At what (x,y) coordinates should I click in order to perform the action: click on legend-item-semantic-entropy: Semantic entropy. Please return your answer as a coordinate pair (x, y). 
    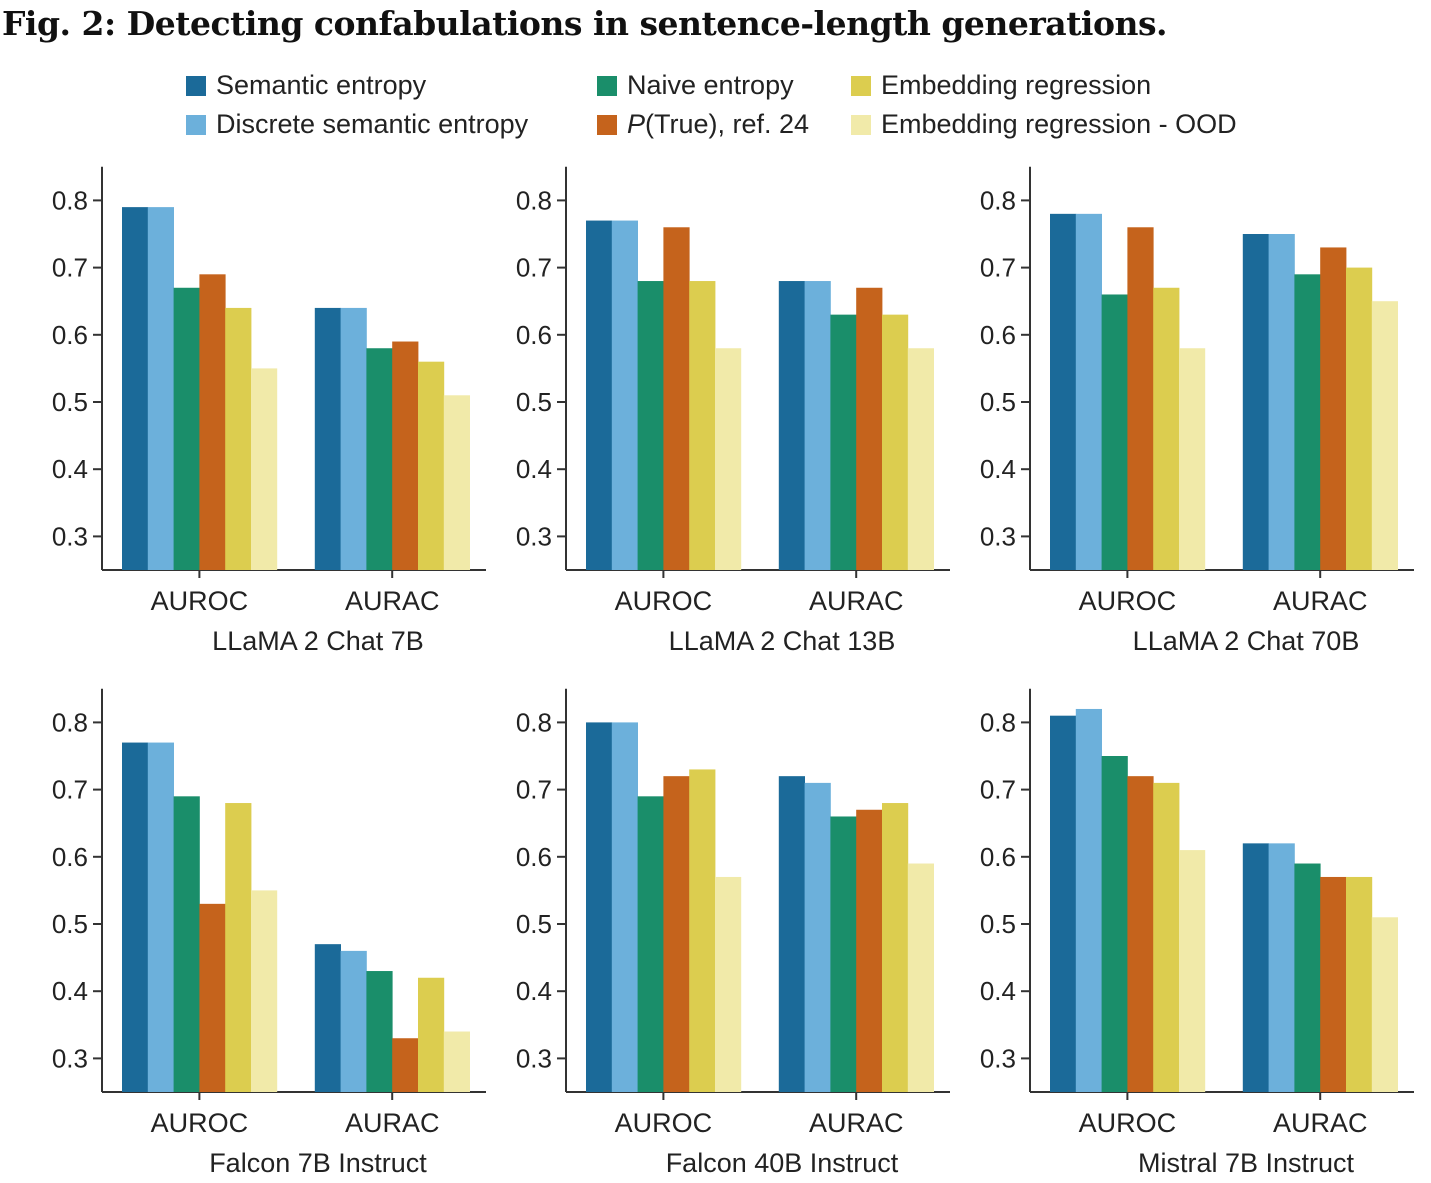
    Looking at the image, I should click on (306, 85).